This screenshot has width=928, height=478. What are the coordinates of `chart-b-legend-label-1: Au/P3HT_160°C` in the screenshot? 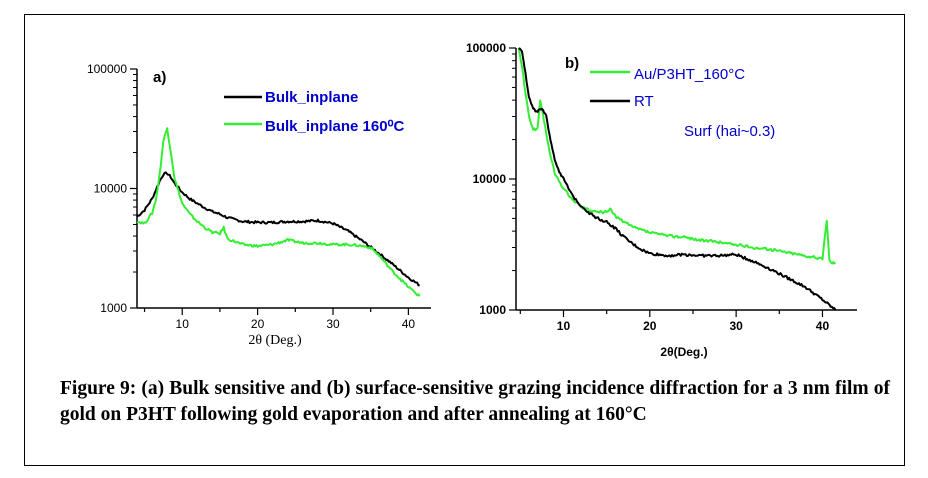 It's located at (689, 74).